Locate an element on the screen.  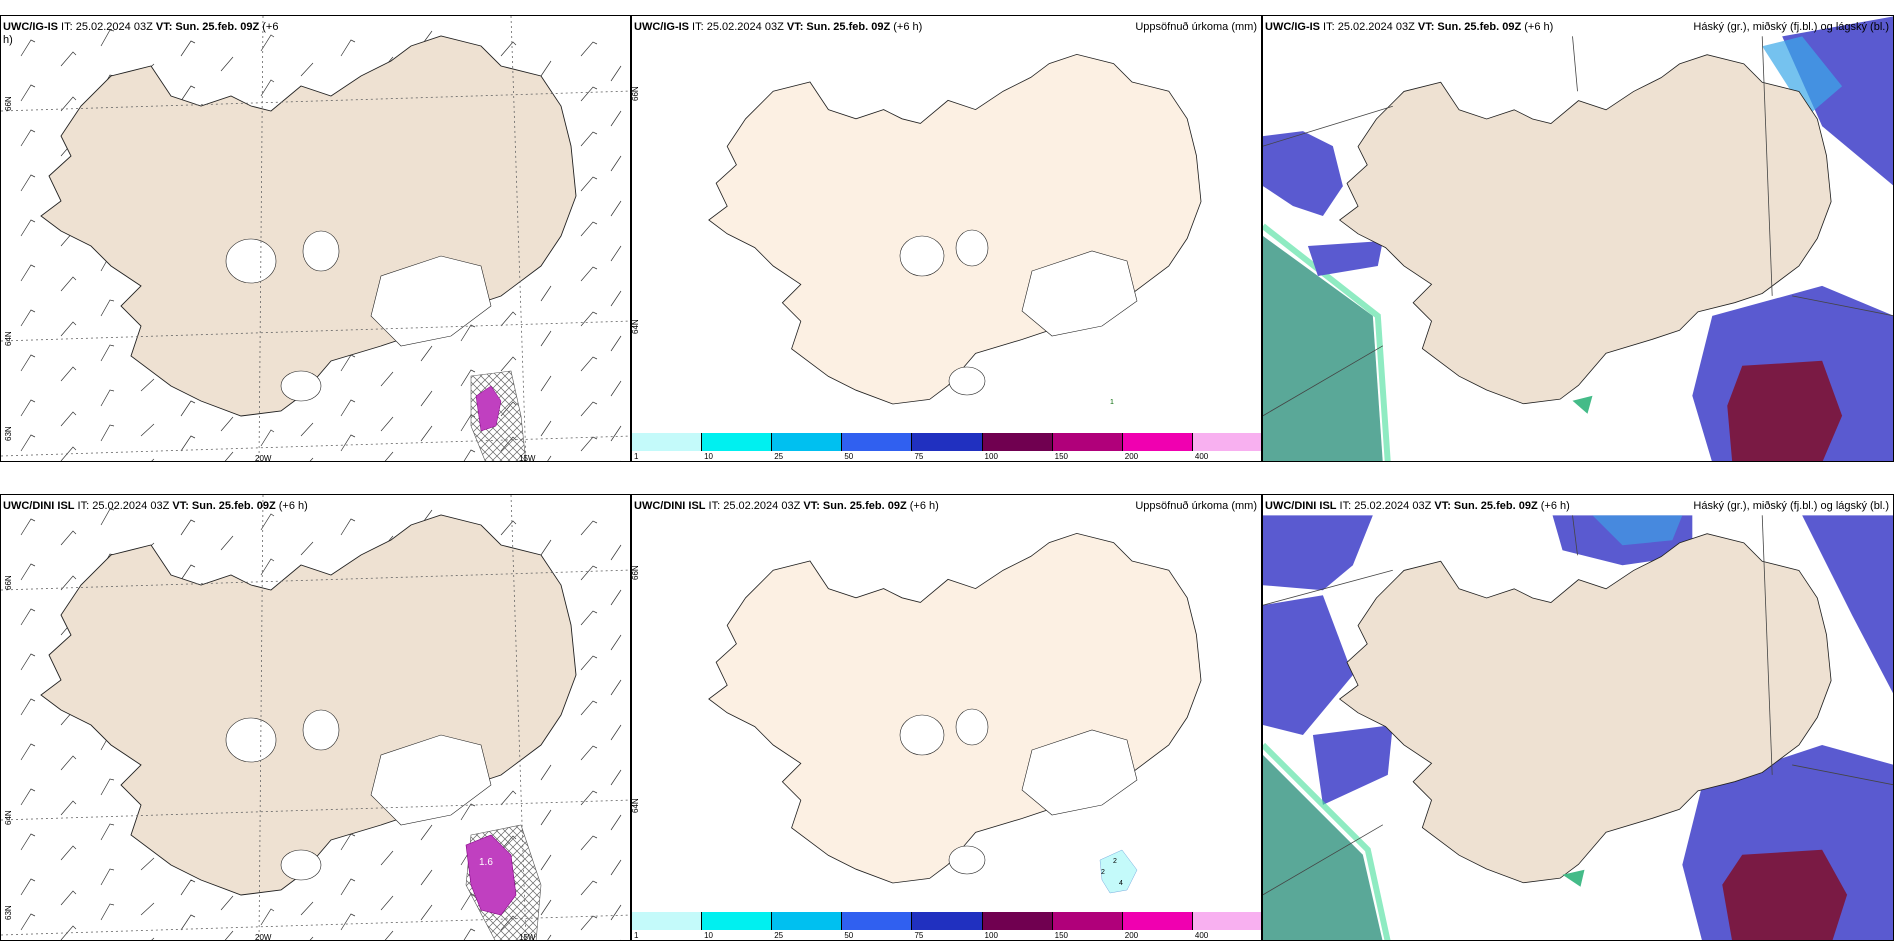
iceland-land is located at coordinates (308, 226).